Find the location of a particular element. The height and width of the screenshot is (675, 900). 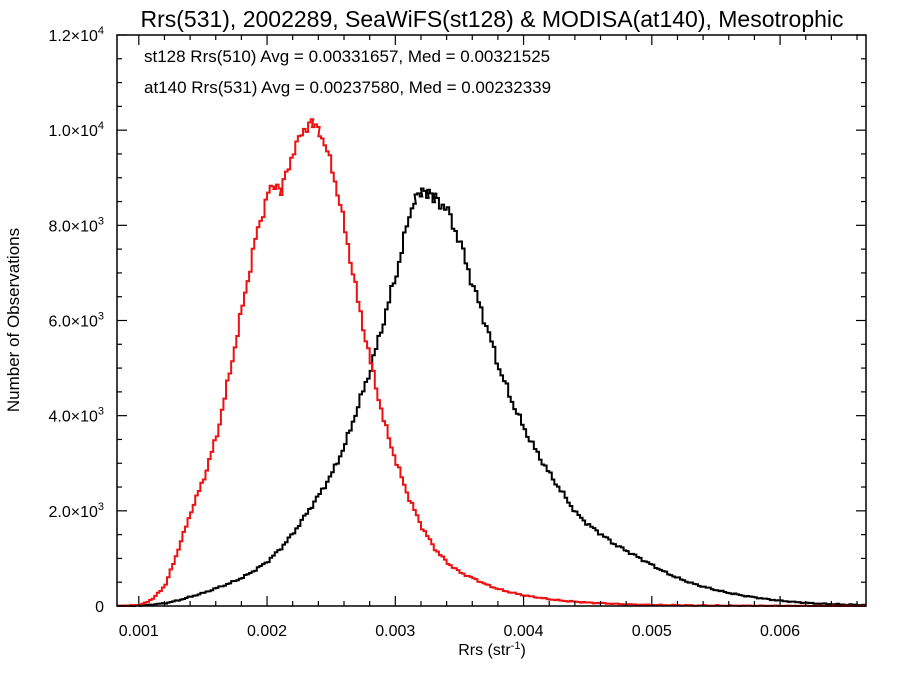

x-axis-label-sup: -1 is located at coordinates (516, 646).